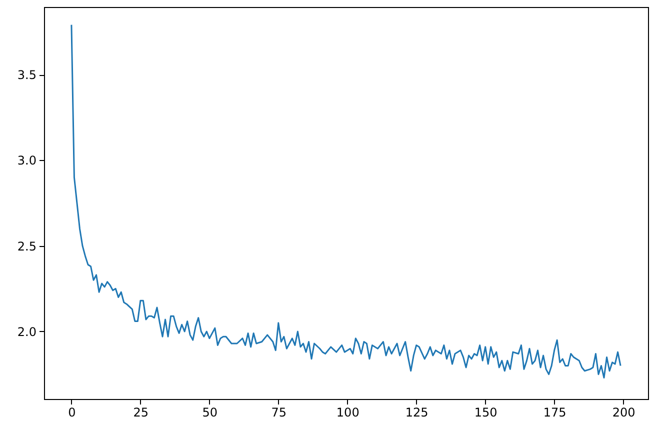 This screenshot has height=430, width=653. Describe the element at coordinates (26, 331) in the screenshot. I see `y-tick-label: 2.0` at that location.